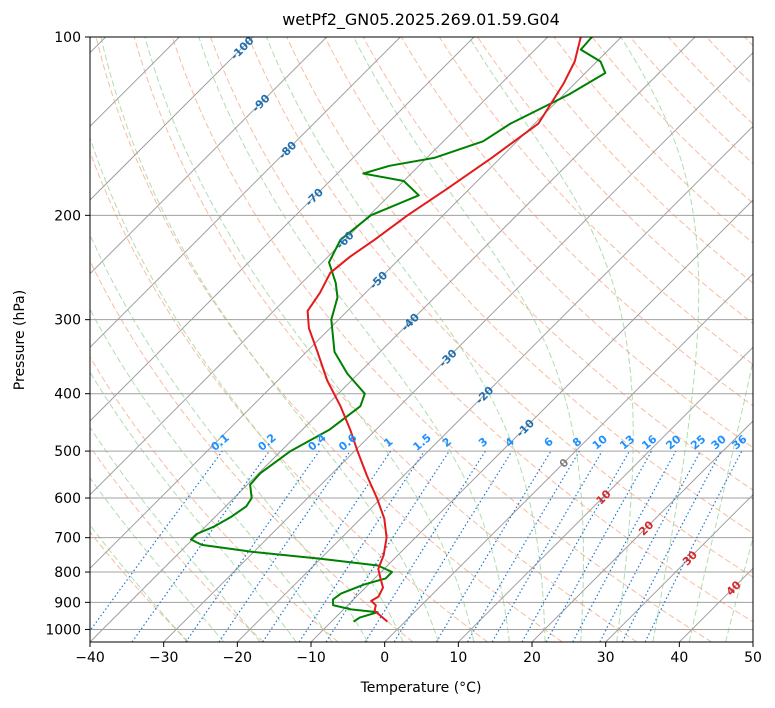  Describe the element at coordinates (67, 216) in the screenshot. I see `y-tick-label: 200` at that location.